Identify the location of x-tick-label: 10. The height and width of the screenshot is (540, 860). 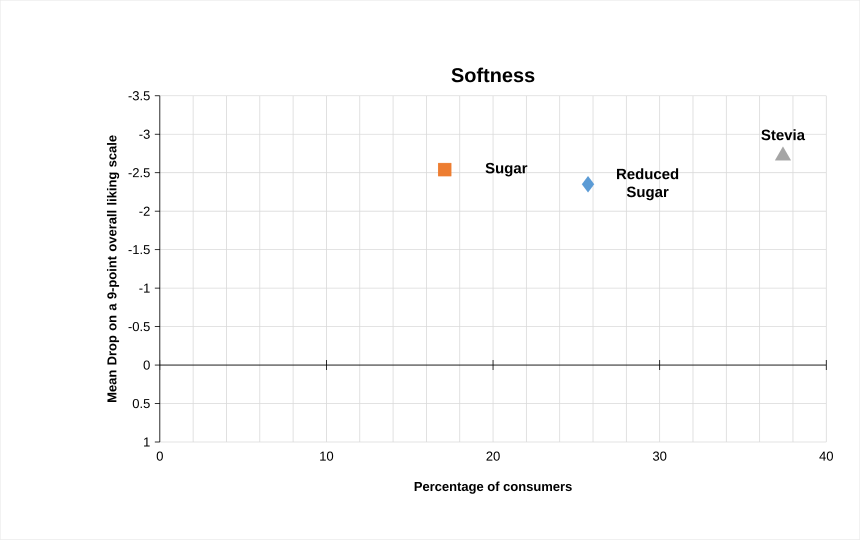
(327, 456).